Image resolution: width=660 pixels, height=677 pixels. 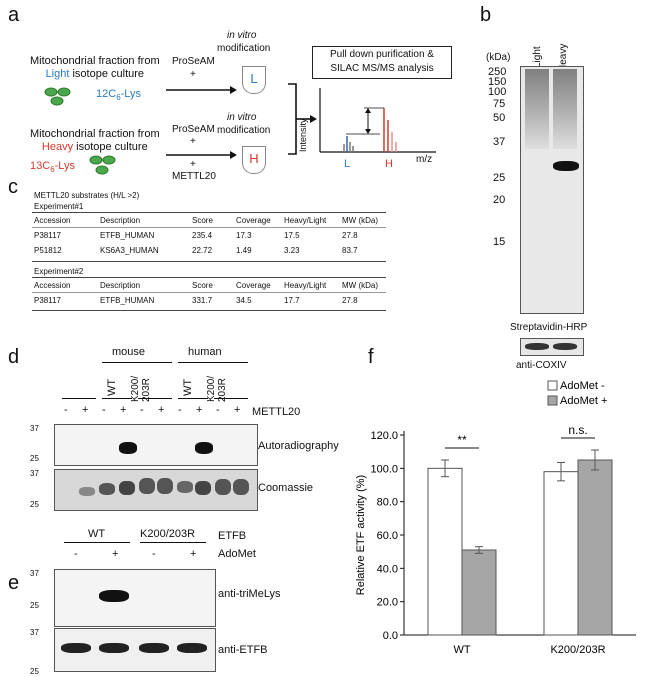 What do you see at coordinates (445, 551) in the screenshot?
I see `bar` at bounding box center [445, 551].